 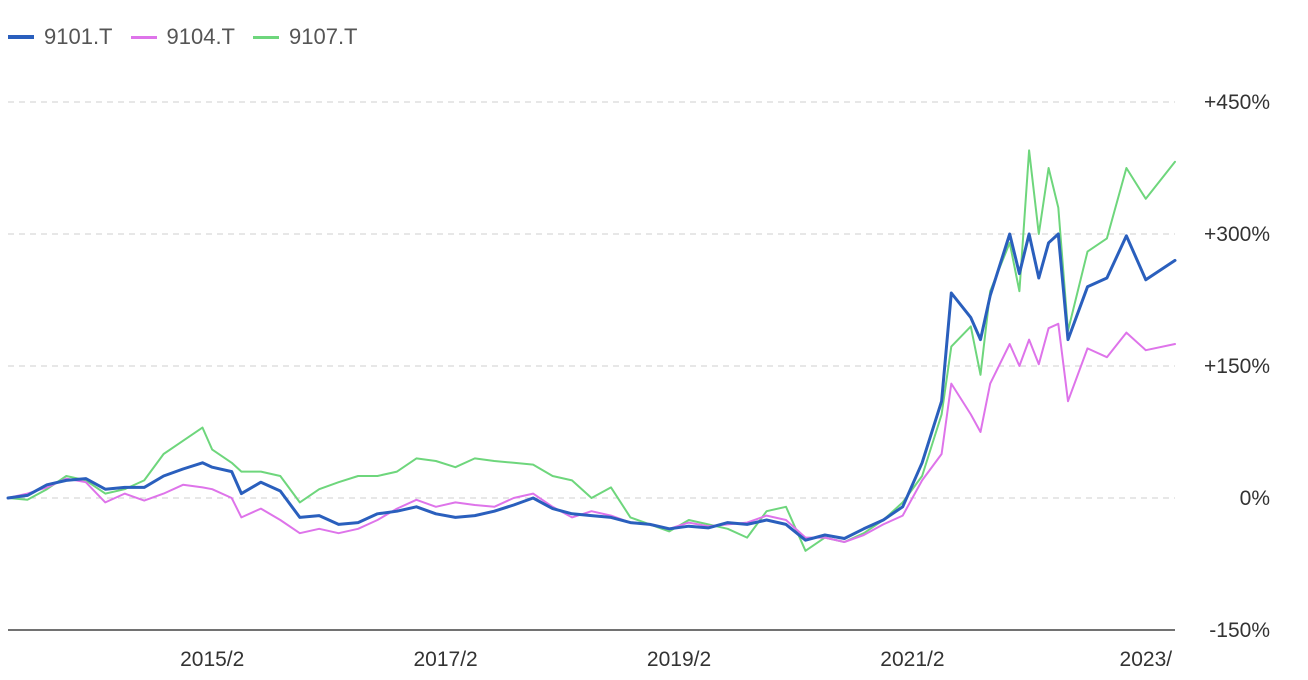 What do you see at coordinates (1237, 234) in the screenshot?
I see `y-tick-label: +300%` at bounding box center [1237, 234].